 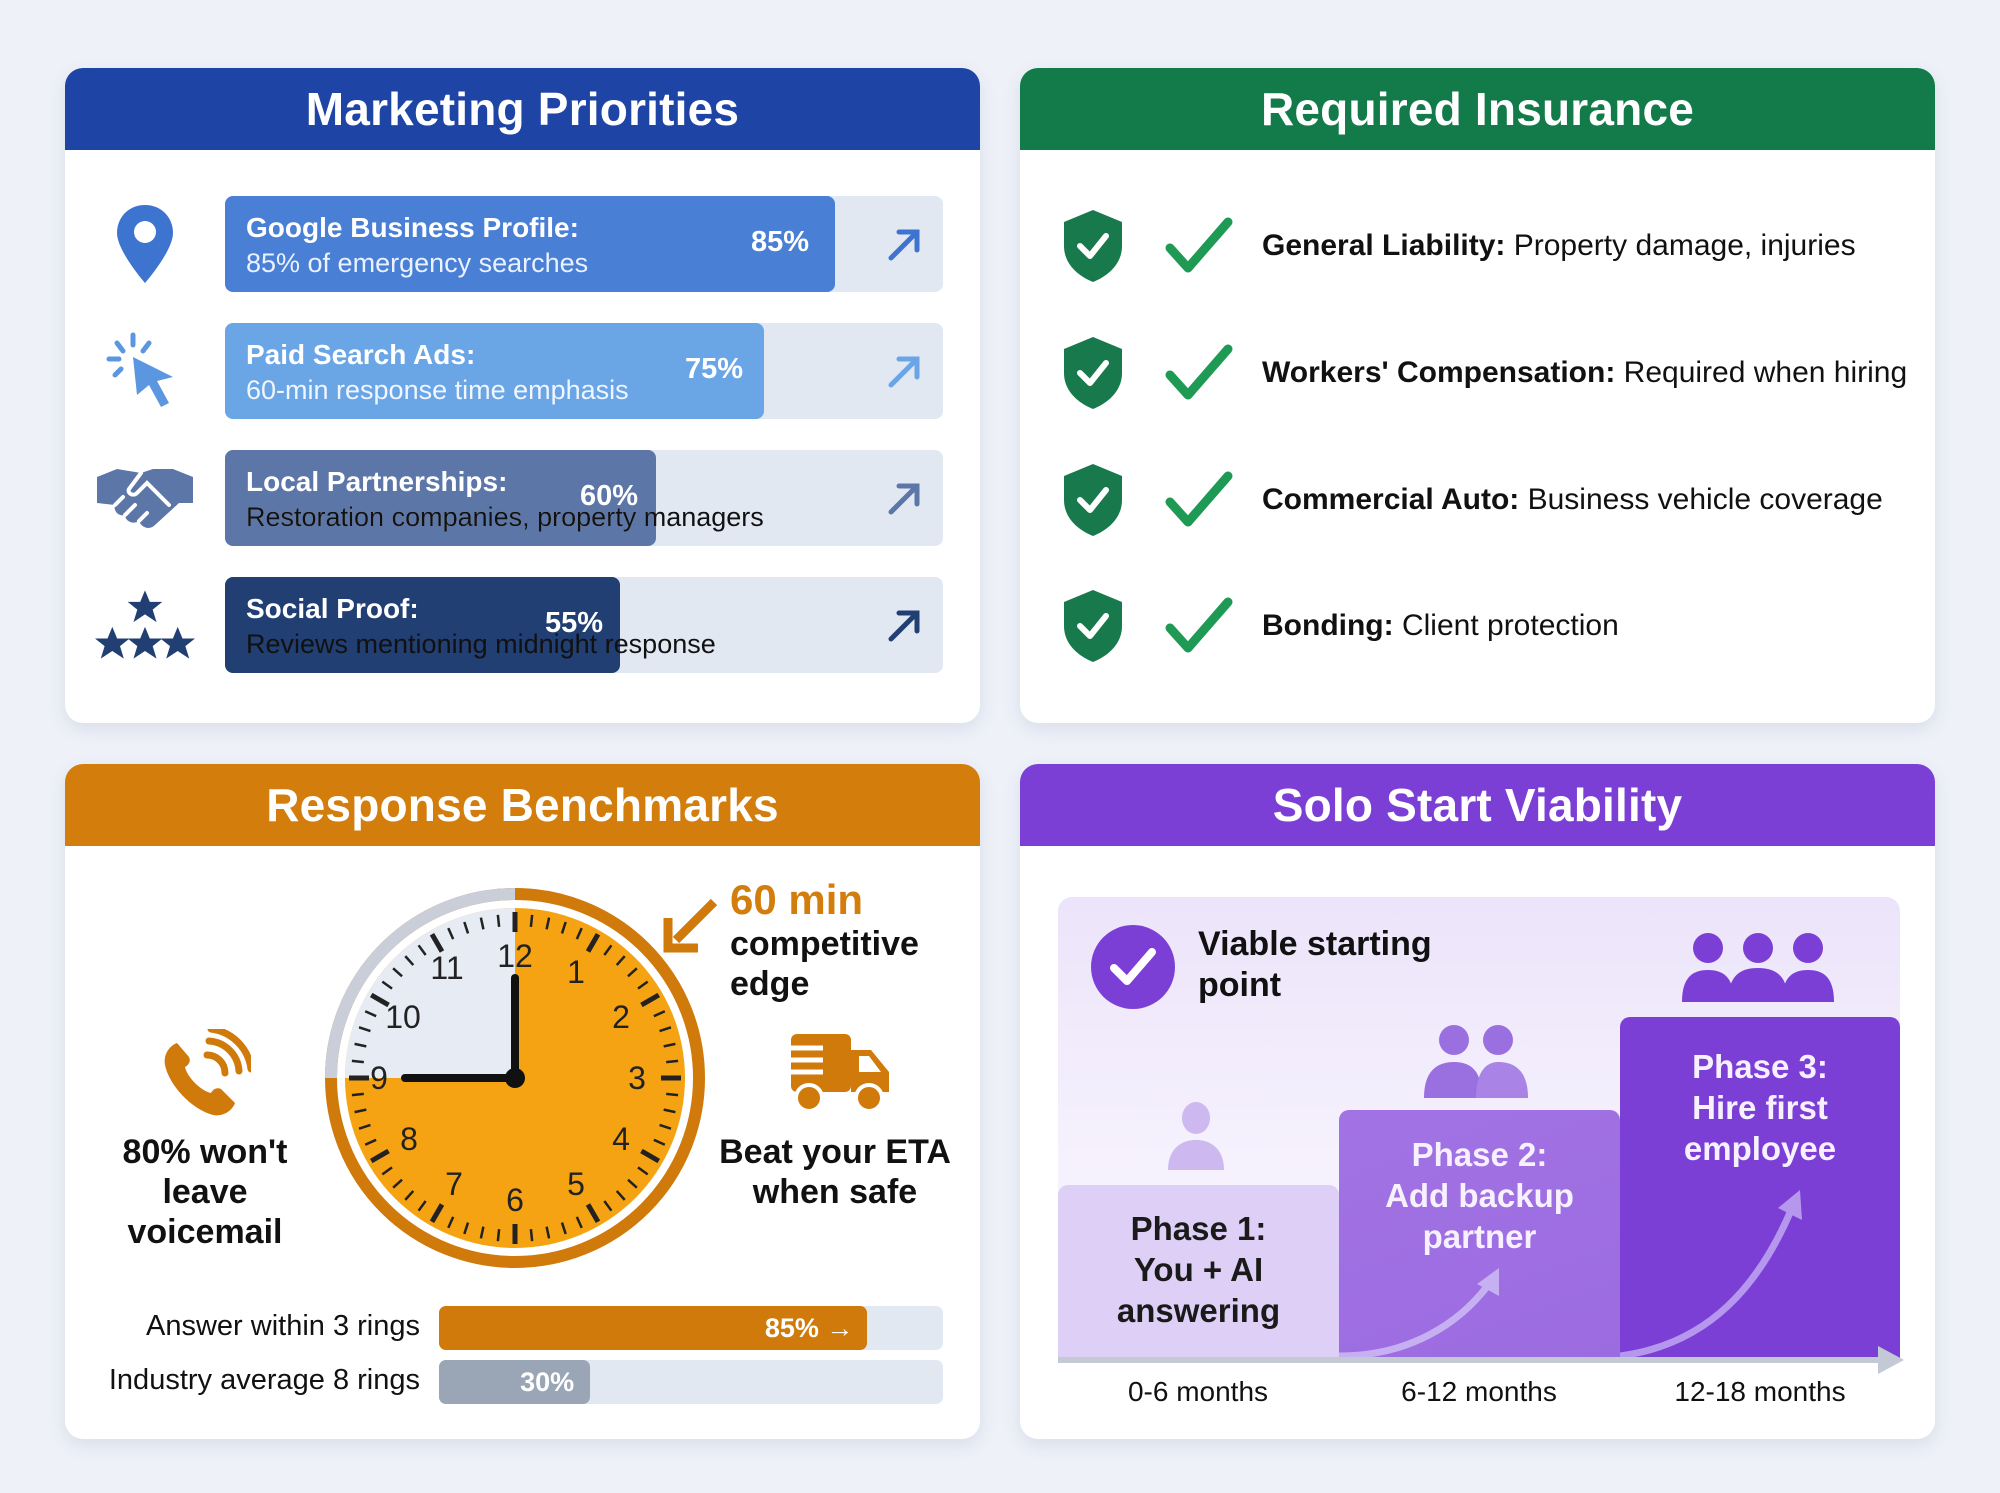 I want to click on insurance-item-name: Bonding:, so click(x=1328, y=625).